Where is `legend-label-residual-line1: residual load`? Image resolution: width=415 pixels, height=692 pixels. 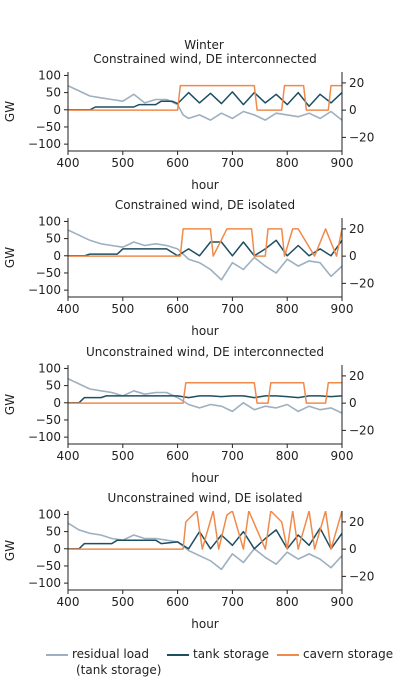 legend-label-residual-line1: residual load is located at coordinates (111, 654).